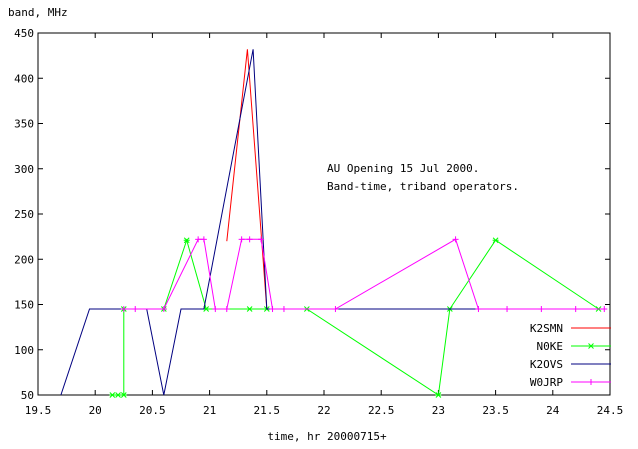  What do you see at coordinates (24, 124) in the screenshot?
I see `y-tick-label: 350` at bounding box center [24, 124].